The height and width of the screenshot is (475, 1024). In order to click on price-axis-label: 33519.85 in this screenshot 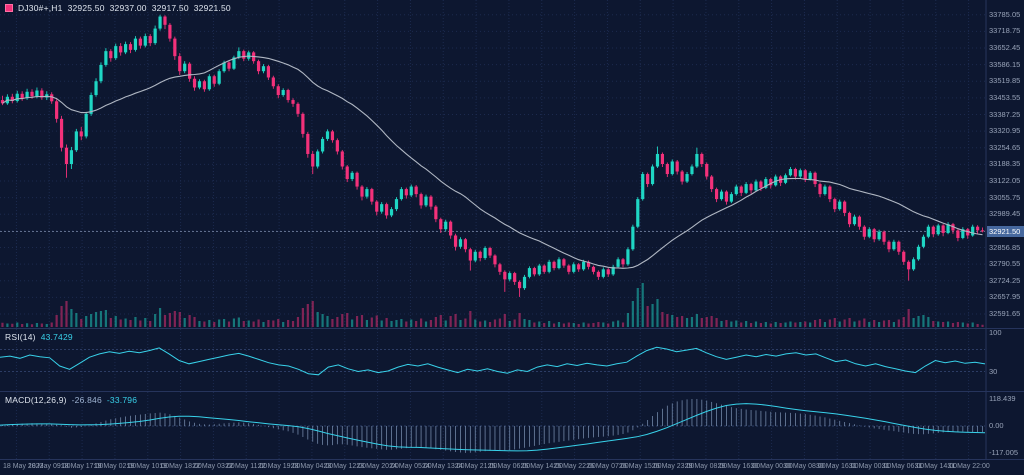, I will do `click(1005, 81)`.